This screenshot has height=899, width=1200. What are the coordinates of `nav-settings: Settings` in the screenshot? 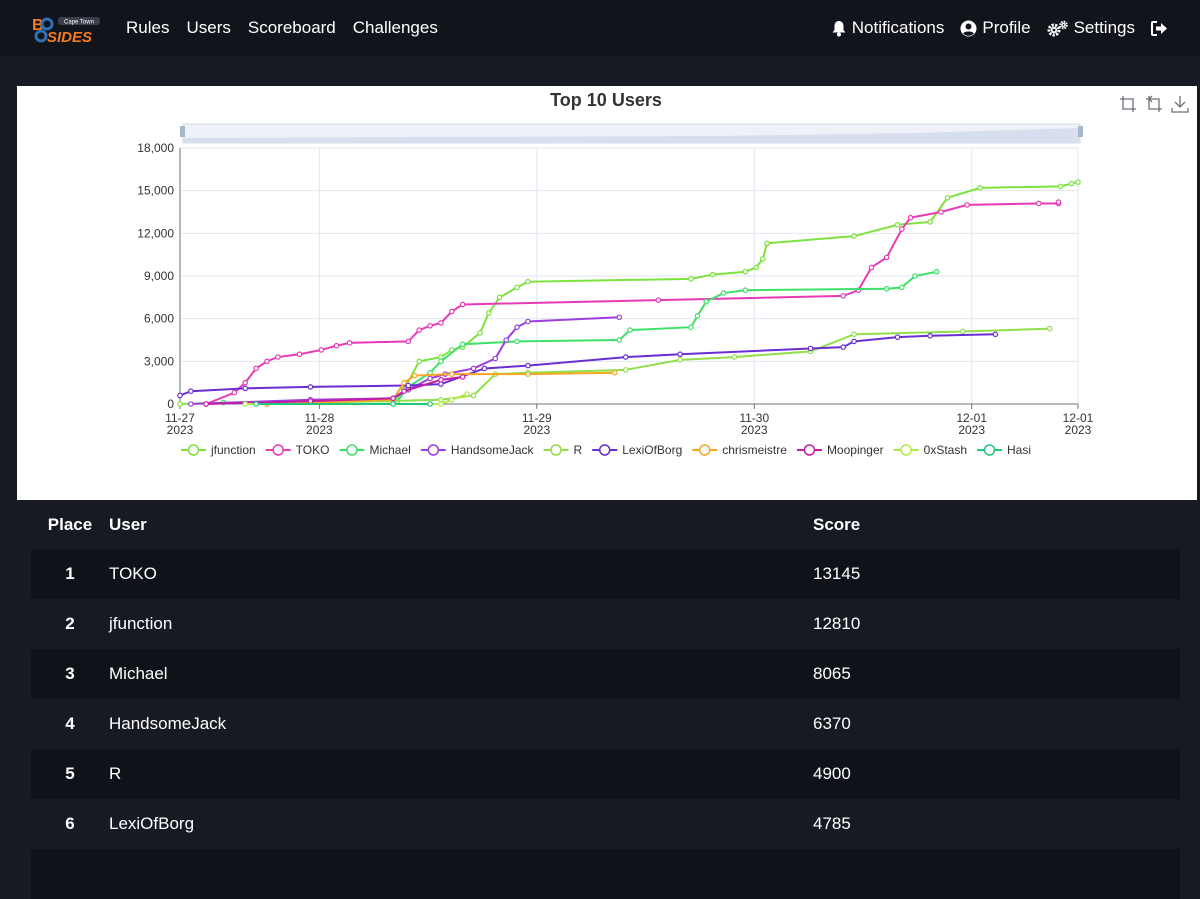 It's located at (1091, 28).